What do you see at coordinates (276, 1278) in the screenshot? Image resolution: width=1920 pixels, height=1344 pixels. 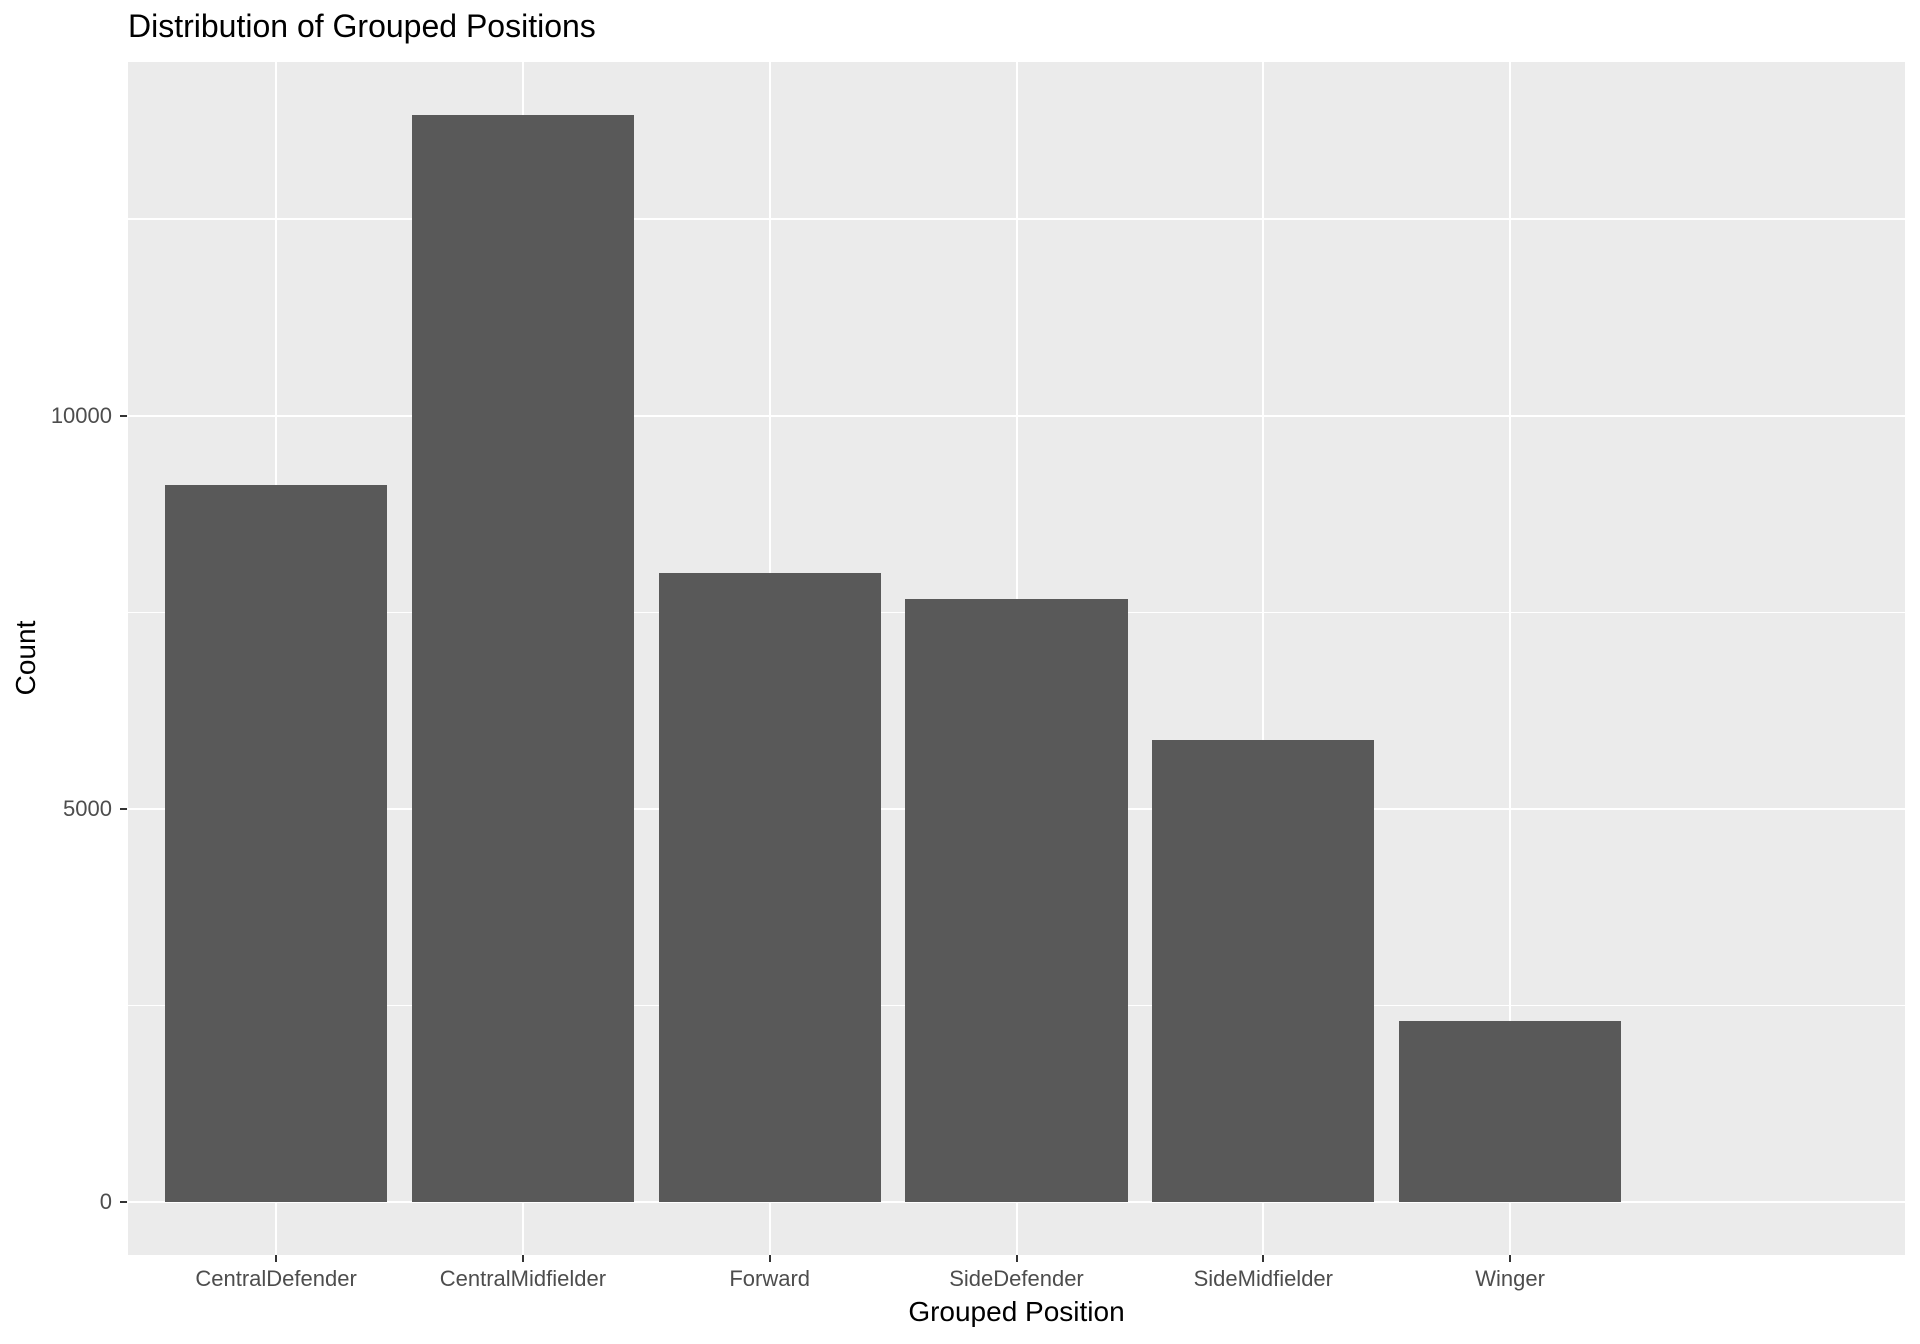 I see `x-tick-label: CentralDefender` at bounding box center [276, 1278].